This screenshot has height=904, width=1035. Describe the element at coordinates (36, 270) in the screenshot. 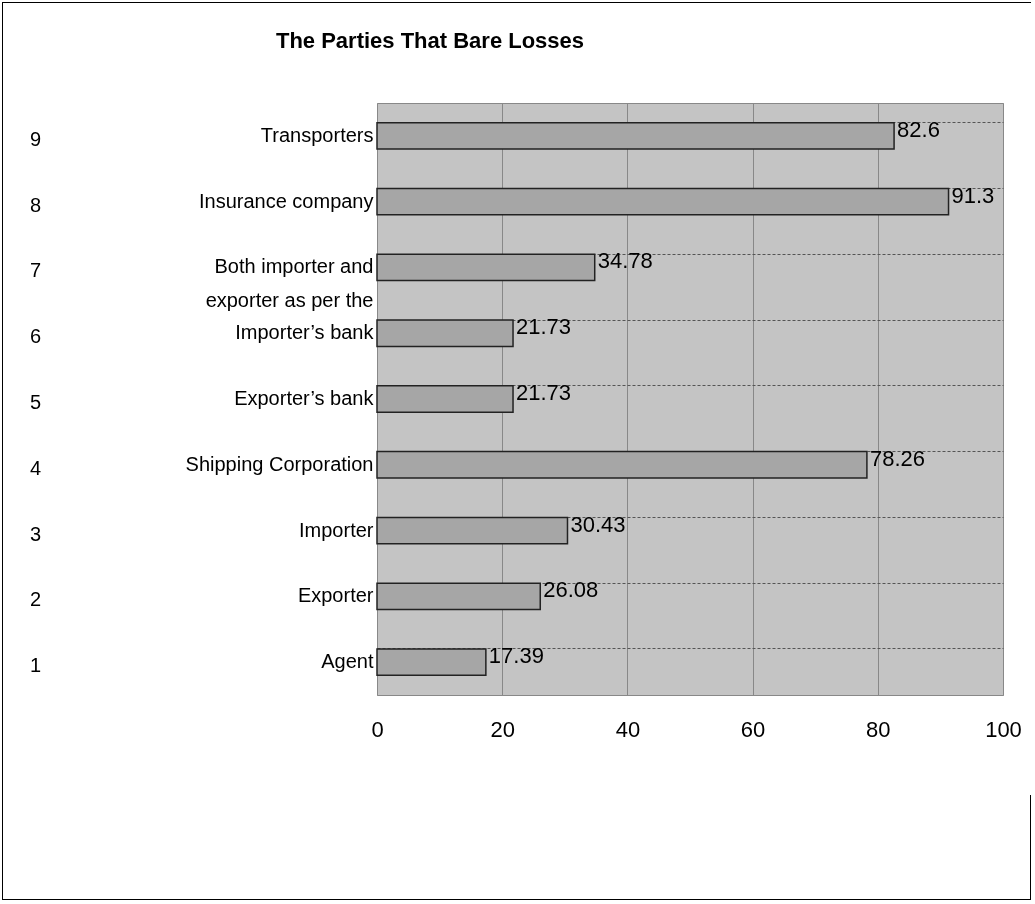

I see `text: 7` at that location.